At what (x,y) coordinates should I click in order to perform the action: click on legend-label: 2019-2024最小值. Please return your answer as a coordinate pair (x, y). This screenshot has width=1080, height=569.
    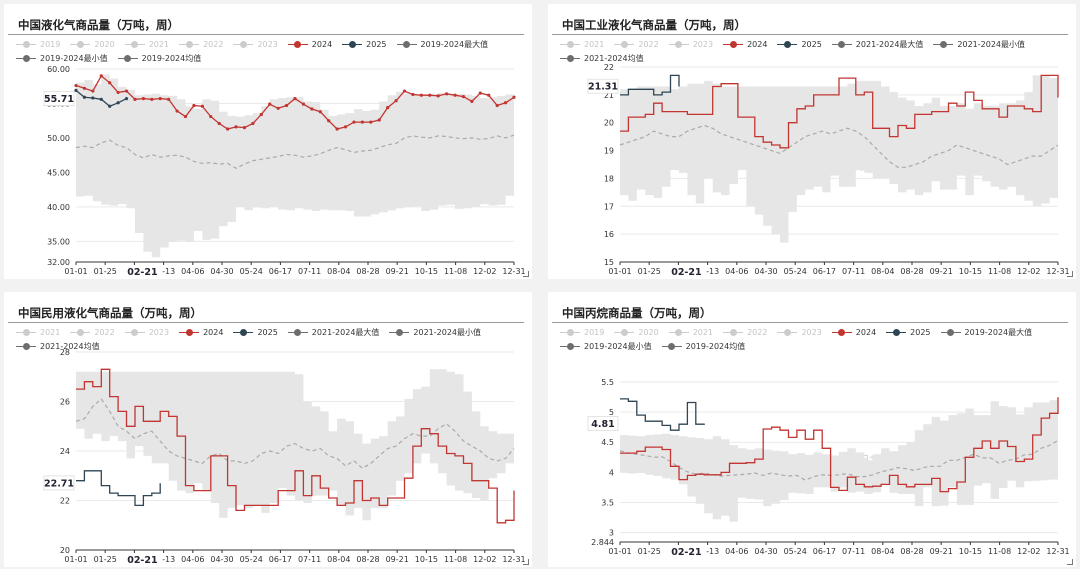
    Looking at the image, I should click on (618, 346).